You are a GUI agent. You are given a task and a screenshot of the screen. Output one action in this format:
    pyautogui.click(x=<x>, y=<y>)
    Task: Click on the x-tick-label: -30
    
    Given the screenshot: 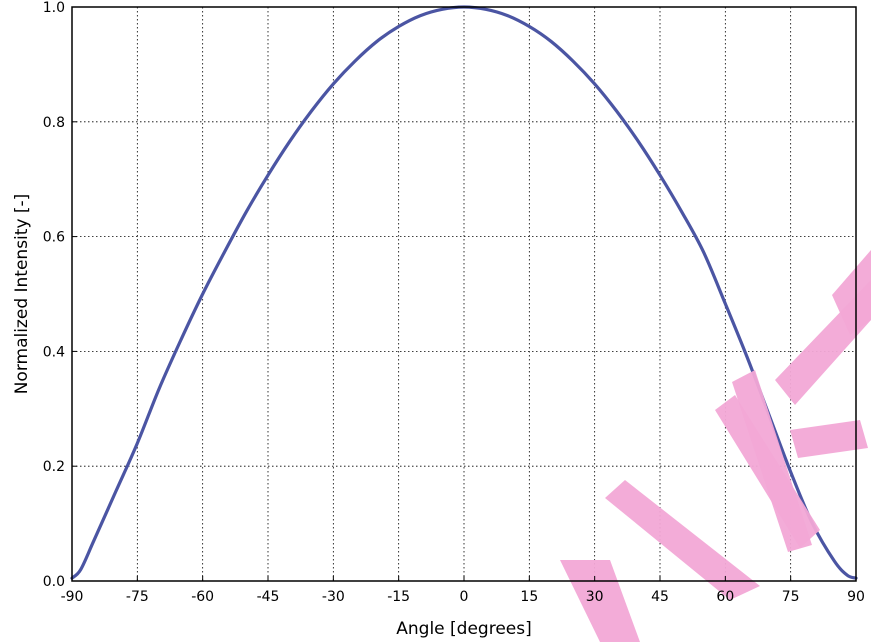 What is the action you would take?
    pyautogui.click(x=333, y=597)
    